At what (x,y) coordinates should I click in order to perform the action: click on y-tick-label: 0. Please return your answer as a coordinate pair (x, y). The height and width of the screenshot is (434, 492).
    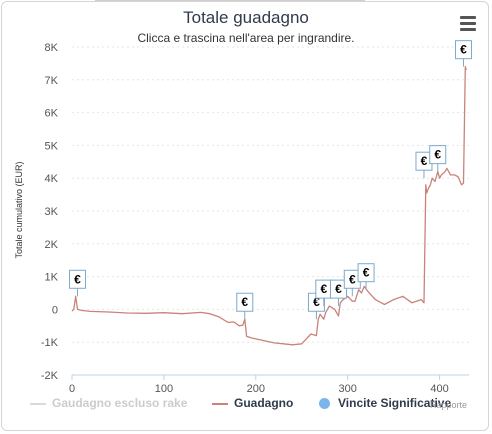
    Looking at the image, I should click on (55, 310).